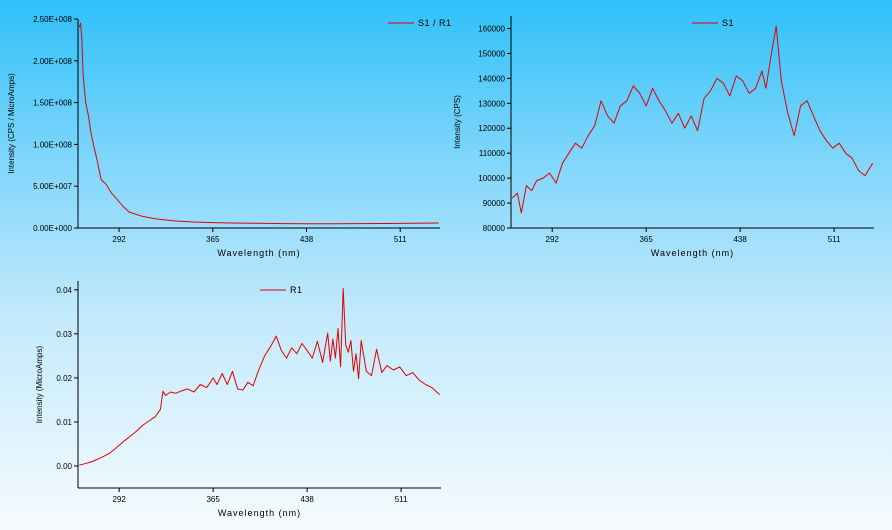 The image size is (892, 530). Describe the element at coordinates (52, 144) in the screenshot. I see `y-tick-label: 1.00E+008` at that location.